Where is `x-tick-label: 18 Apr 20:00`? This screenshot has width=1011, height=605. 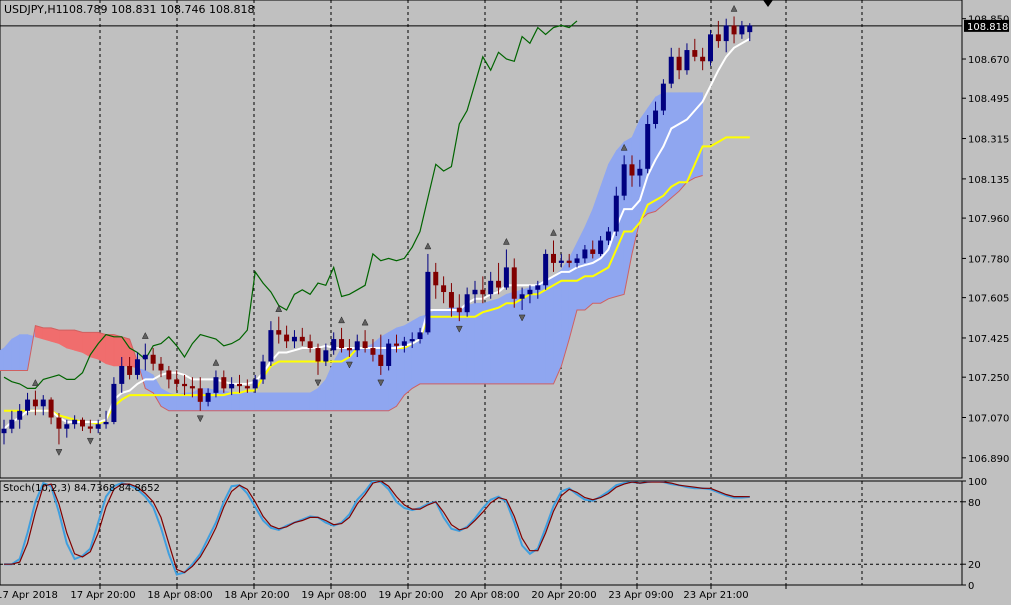
x-tick-label: 18 Apr 20:00 is located at coordinates (256, 595).